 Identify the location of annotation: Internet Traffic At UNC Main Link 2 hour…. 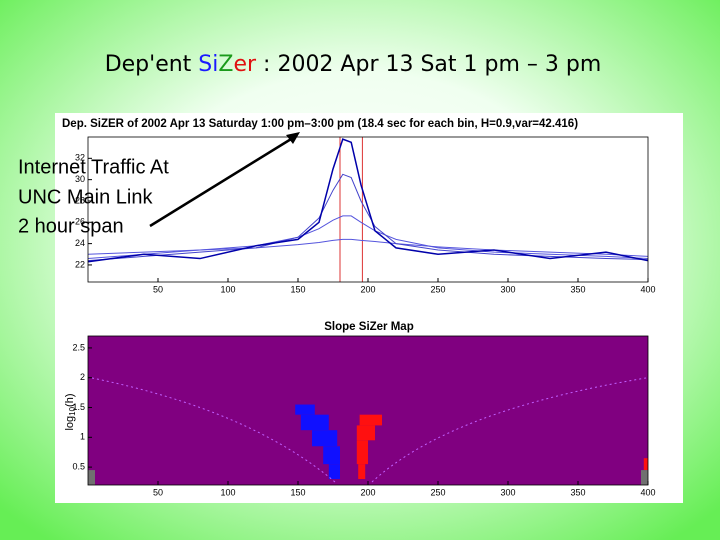
(93, 196).